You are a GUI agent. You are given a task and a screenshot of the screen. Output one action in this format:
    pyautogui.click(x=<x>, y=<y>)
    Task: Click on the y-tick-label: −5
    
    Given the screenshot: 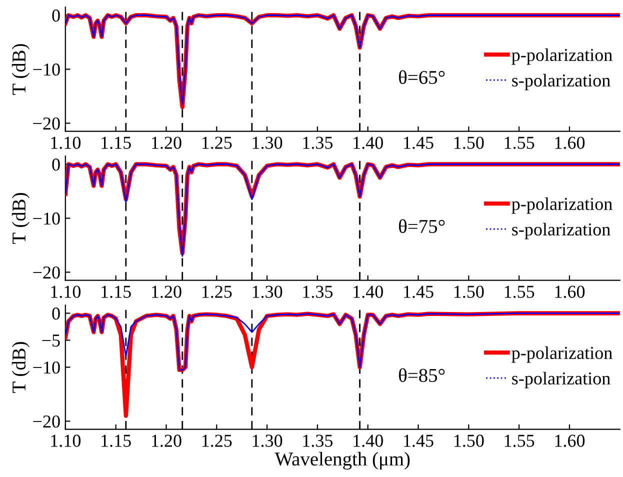 What is the action you would take?
    pyautogui.click(x=51, y=340)
    